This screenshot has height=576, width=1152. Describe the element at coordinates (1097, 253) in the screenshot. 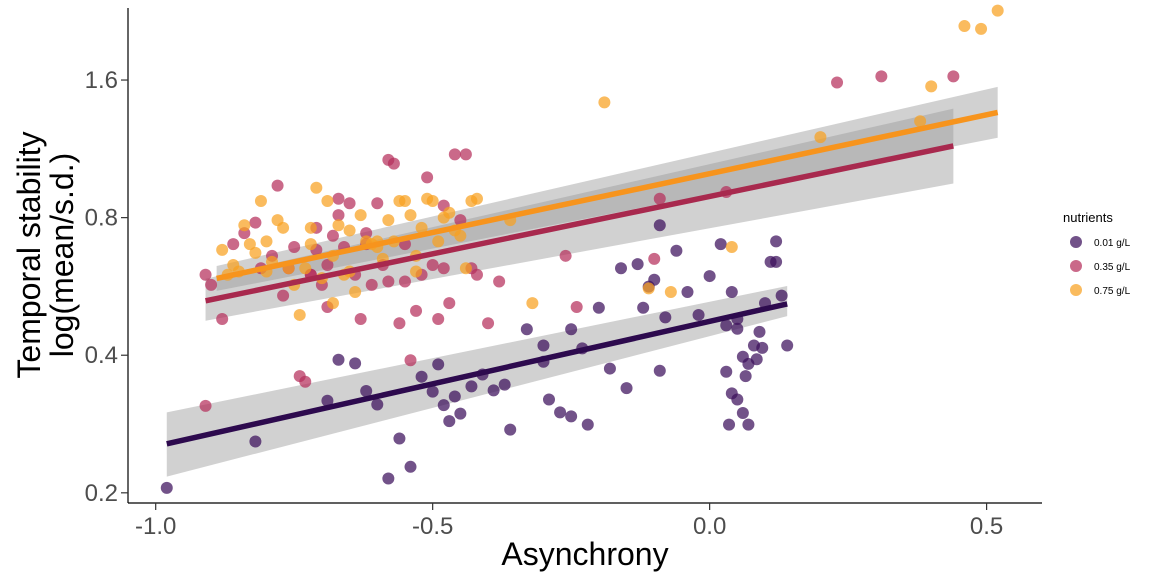

I see `legend: nutrients 0.01 g/L 0.35 g/L 0.75 g/L` at that location.